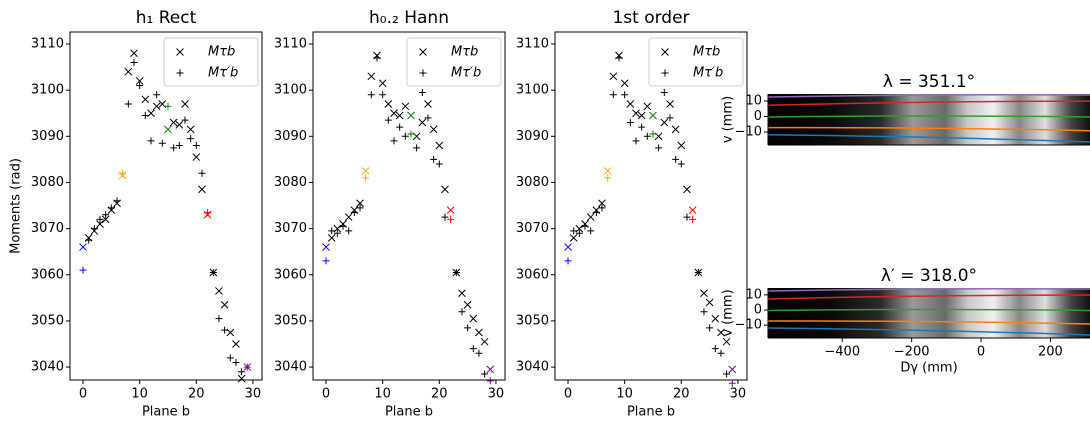  Describe the element at coordinates (47, 274) in the screenshot. I see `y-tick-label: 3060` at that location.